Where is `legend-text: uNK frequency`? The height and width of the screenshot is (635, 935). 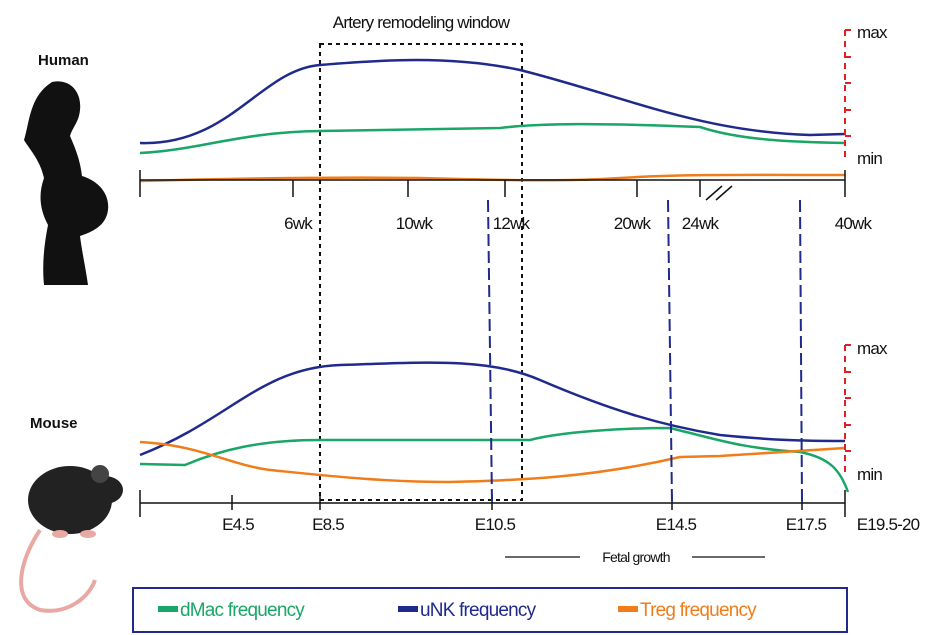 legend-text: uNK frequency is located at coordinates (478, 610).